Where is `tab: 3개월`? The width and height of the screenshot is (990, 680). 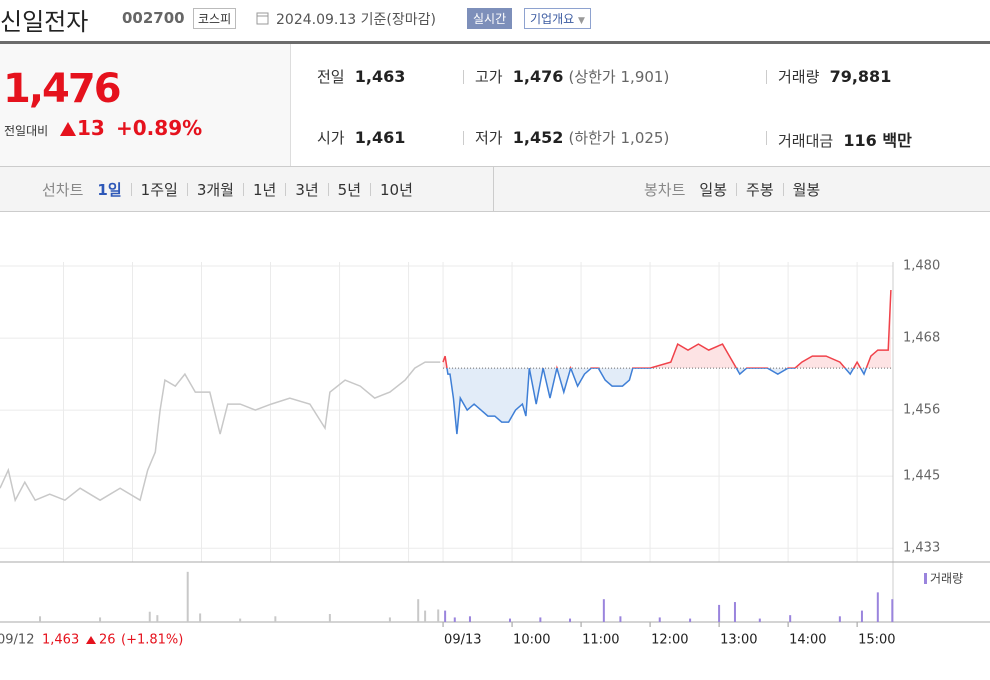
tab: 3개월 is located at coordinates (215, 190).